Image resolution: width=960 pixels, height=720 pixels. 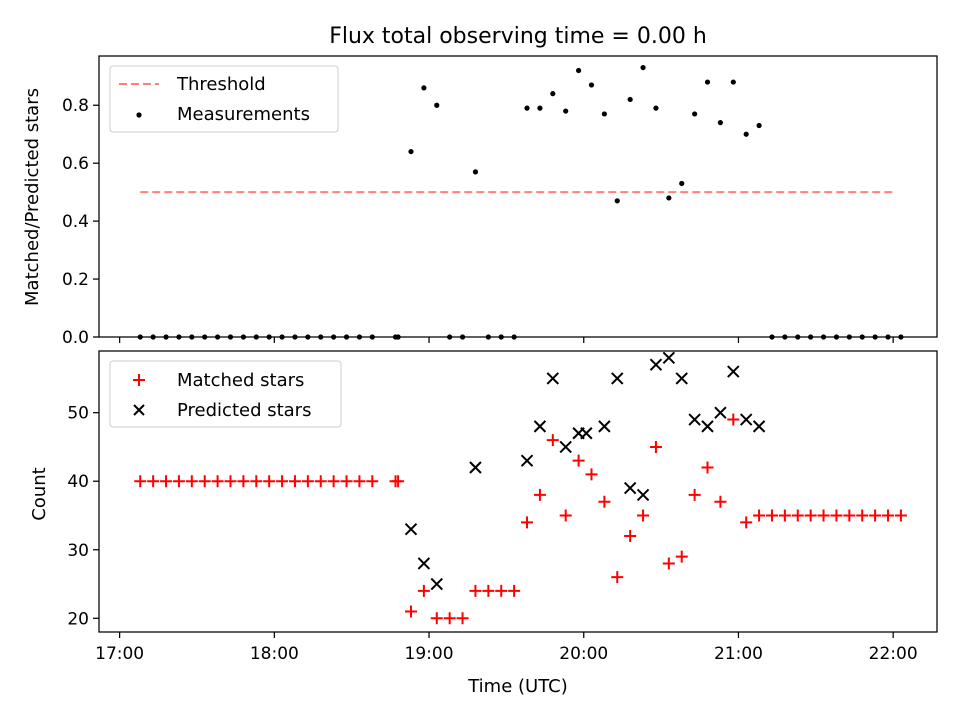 What do you see at coordinates (139, 410) in the screenshot?
I see `predicted-stars-legend-swatch` at bounding box center [139, 410].